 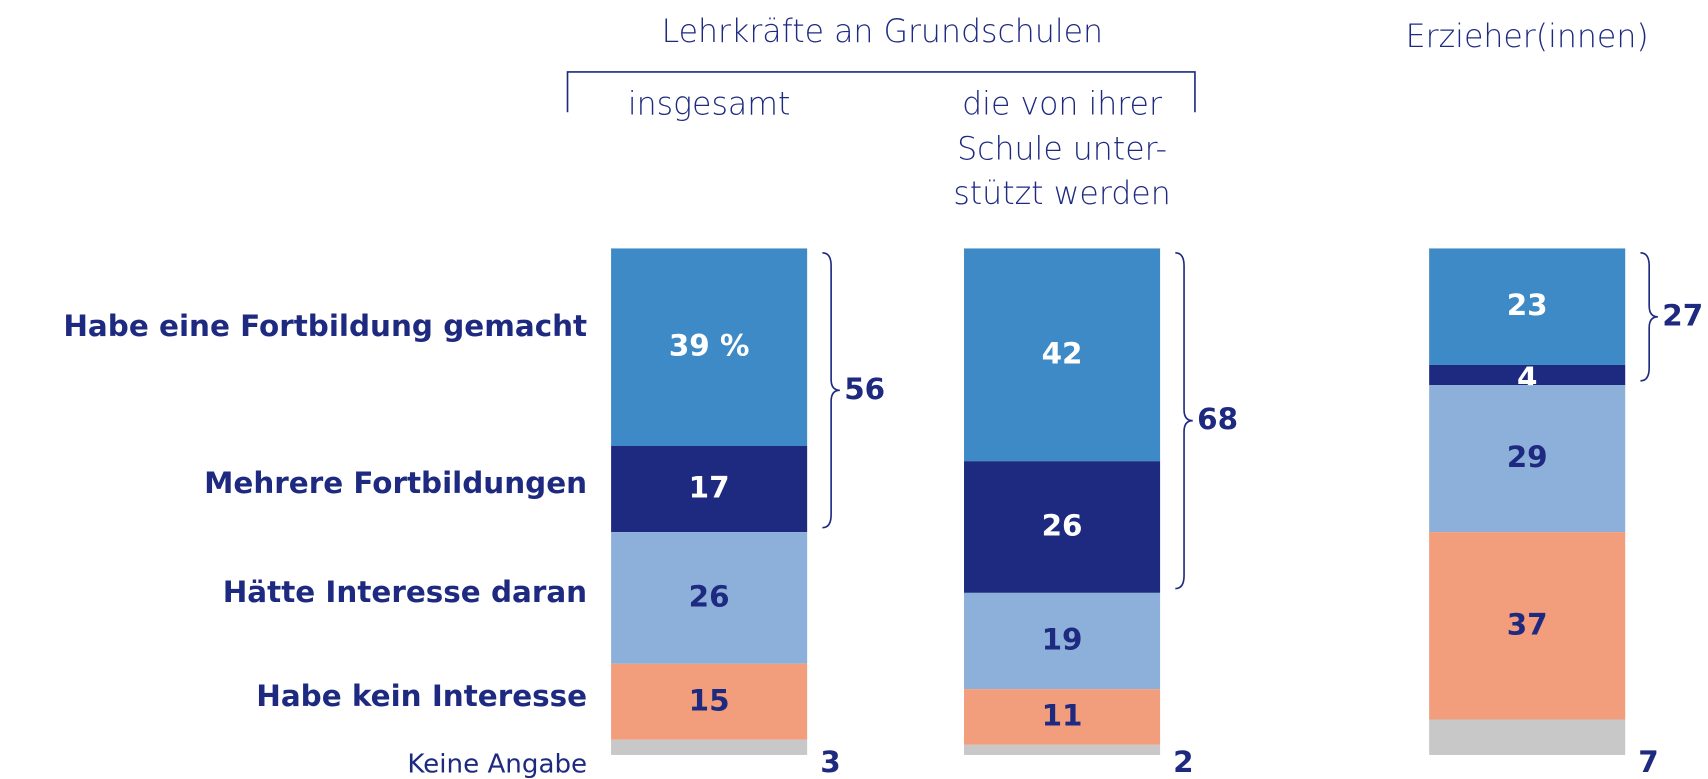 I want to click on category-label: Erzieher(innen), so click(x=1527, y=37).